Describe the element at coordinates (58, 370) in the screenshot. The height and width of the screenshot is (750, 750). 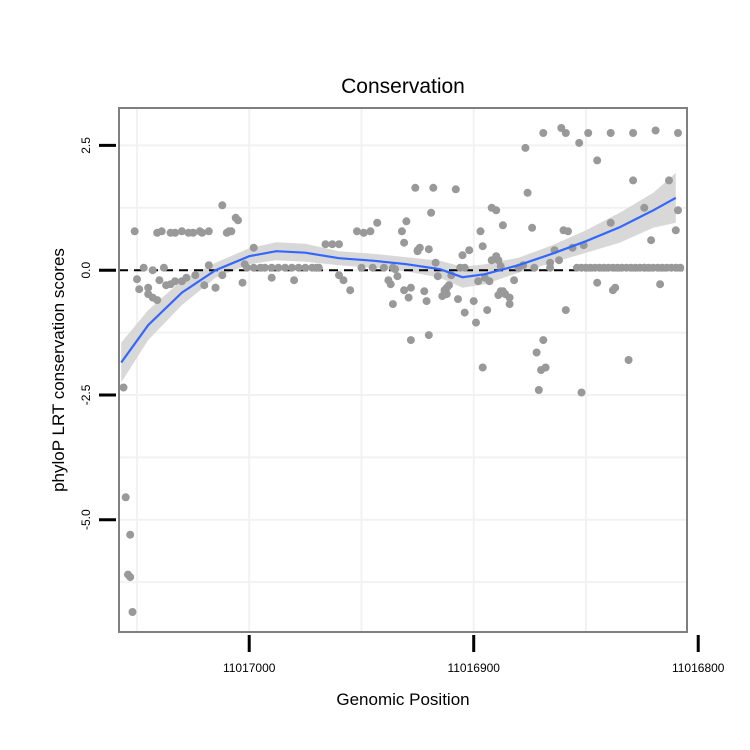
I see `y-axis-title: phyloP LRT conservation scores` at that location.